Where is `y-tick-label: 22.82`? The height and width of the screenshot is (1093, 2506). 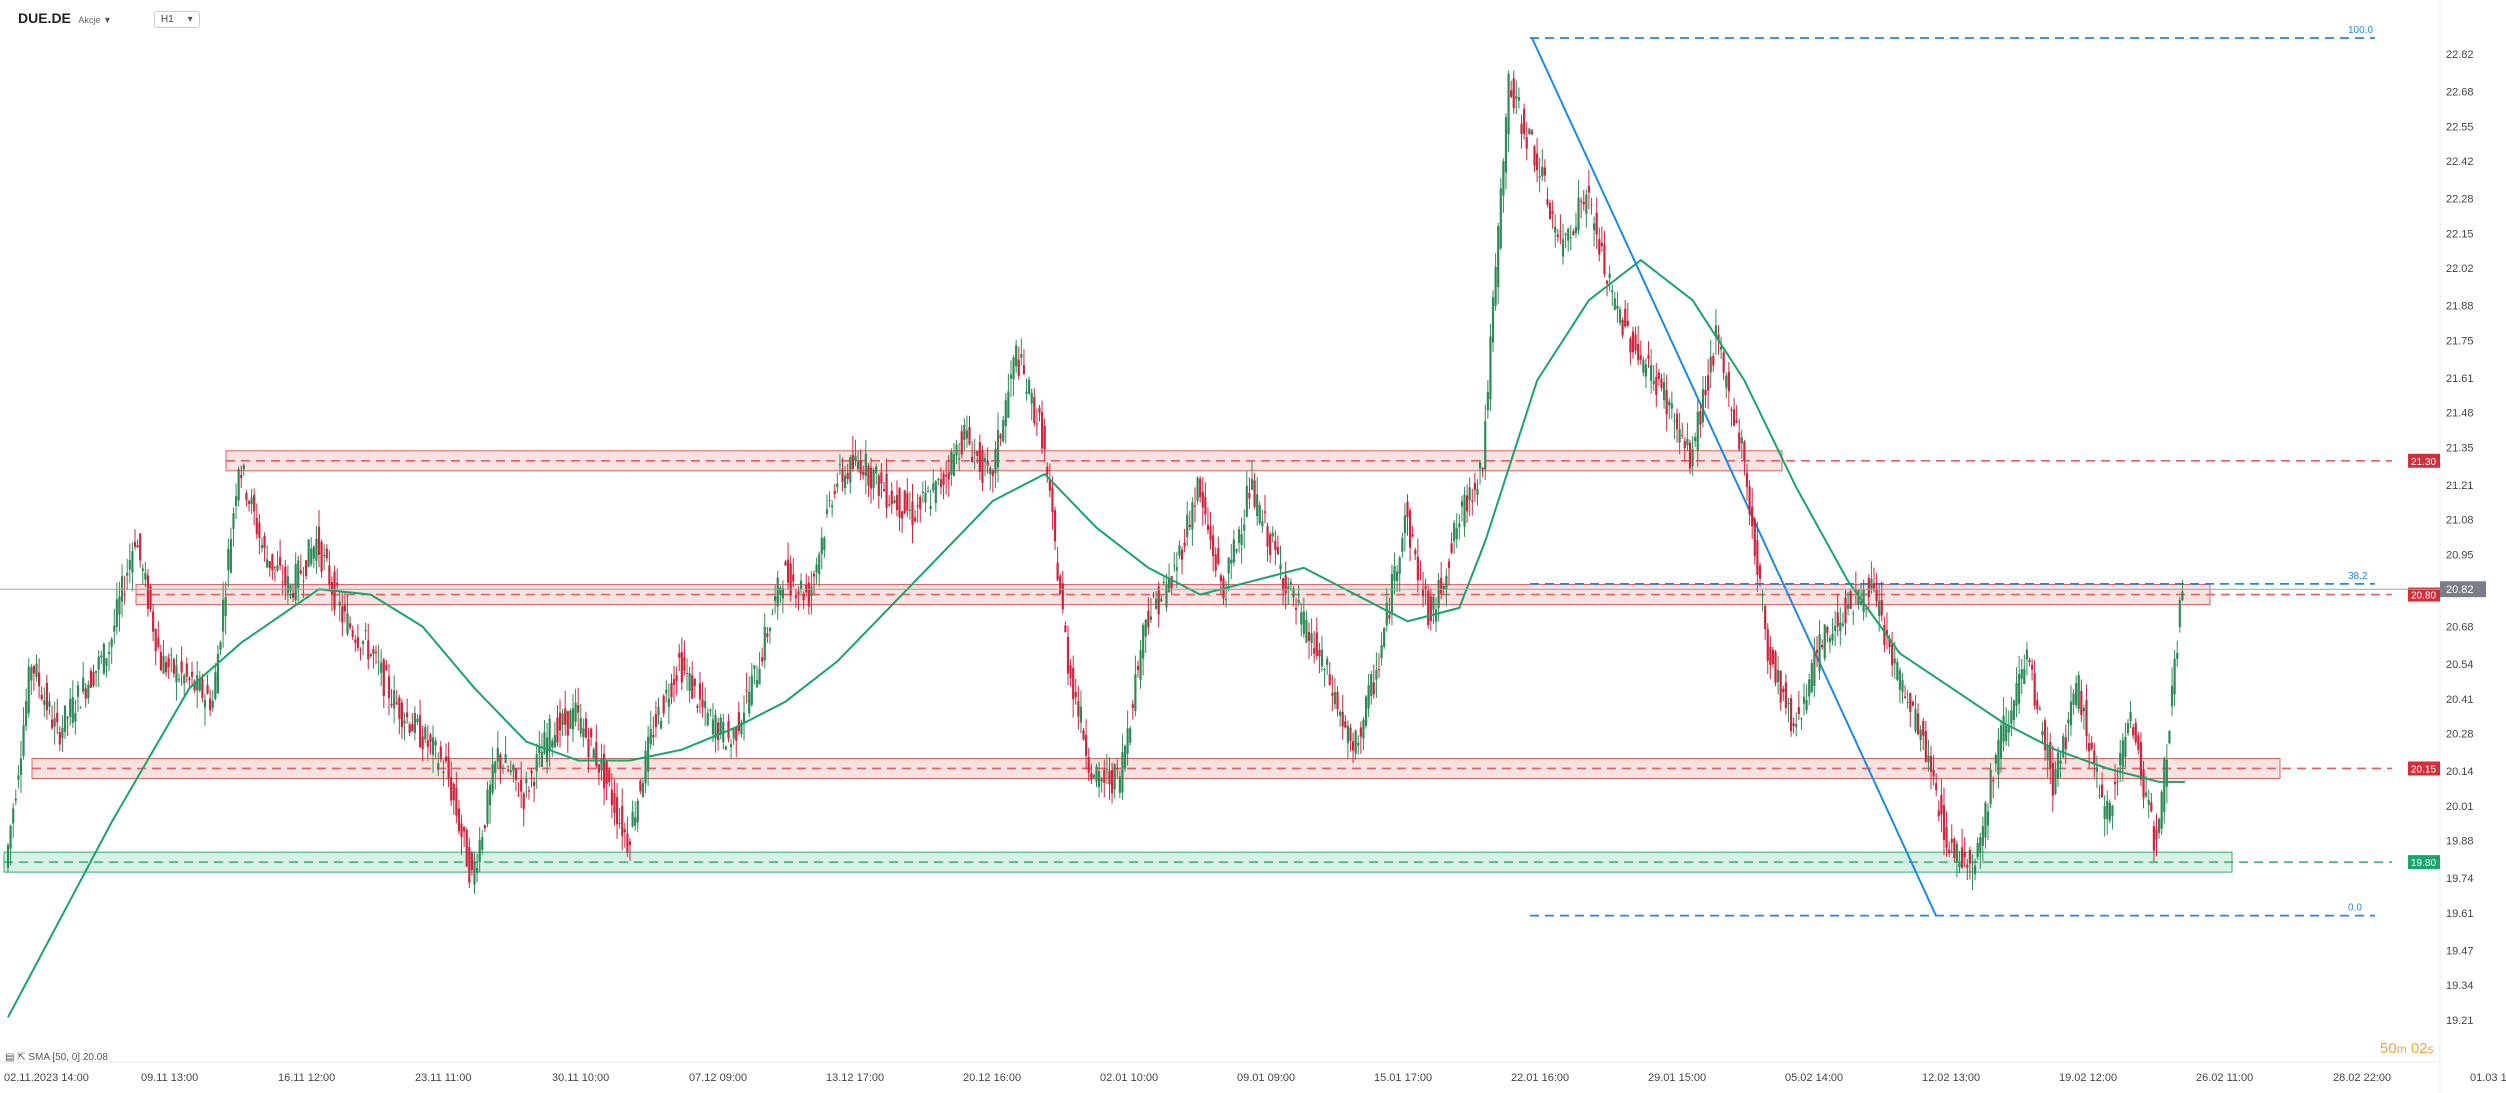 y-tick-label: 22.82 is located at coordinates (2460, 55).